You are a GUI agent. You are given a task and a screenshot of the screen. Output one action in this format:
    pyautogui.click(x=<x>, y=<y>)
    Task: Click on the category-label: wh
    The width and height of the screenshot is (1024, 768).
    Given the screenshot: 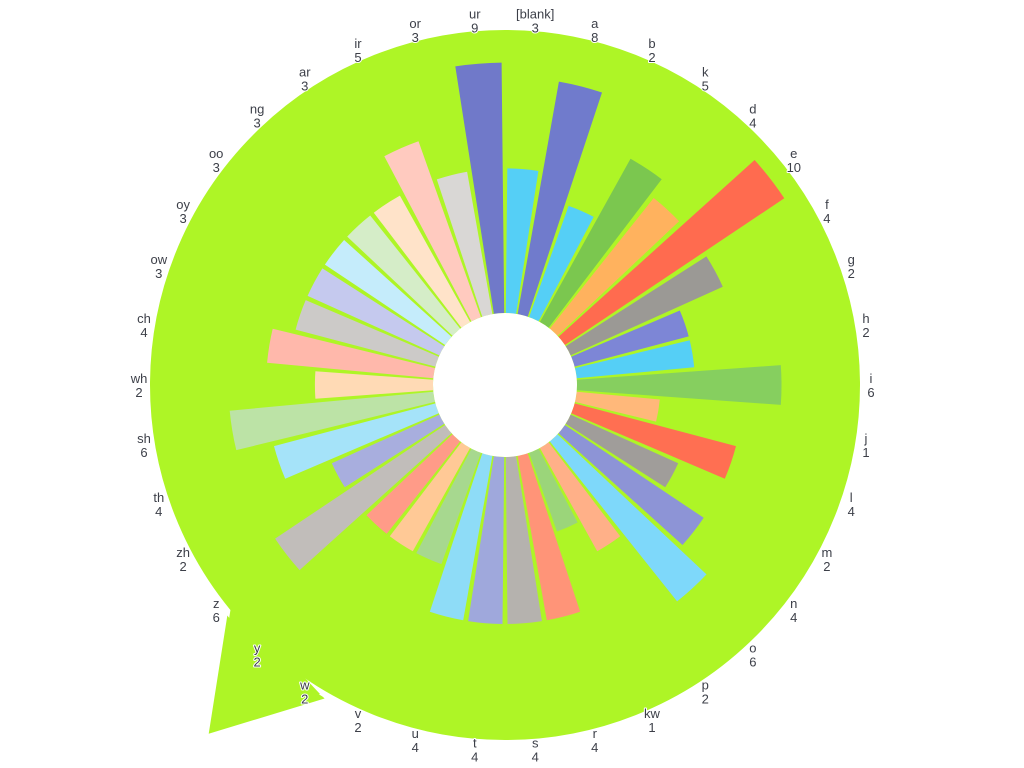 What is the action you would take?
    pyautogui.click(x=139, y=378)
    